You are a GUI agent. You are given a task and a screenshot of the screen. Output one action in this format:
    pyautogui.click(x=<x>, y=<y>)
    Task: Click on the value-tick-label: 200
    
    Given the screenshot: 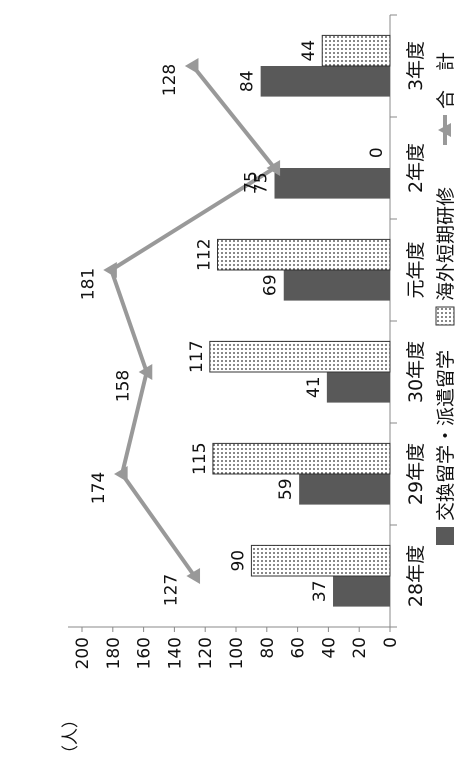 What is the action you would take?
    pyautogui.click(x=83, y=653)
    